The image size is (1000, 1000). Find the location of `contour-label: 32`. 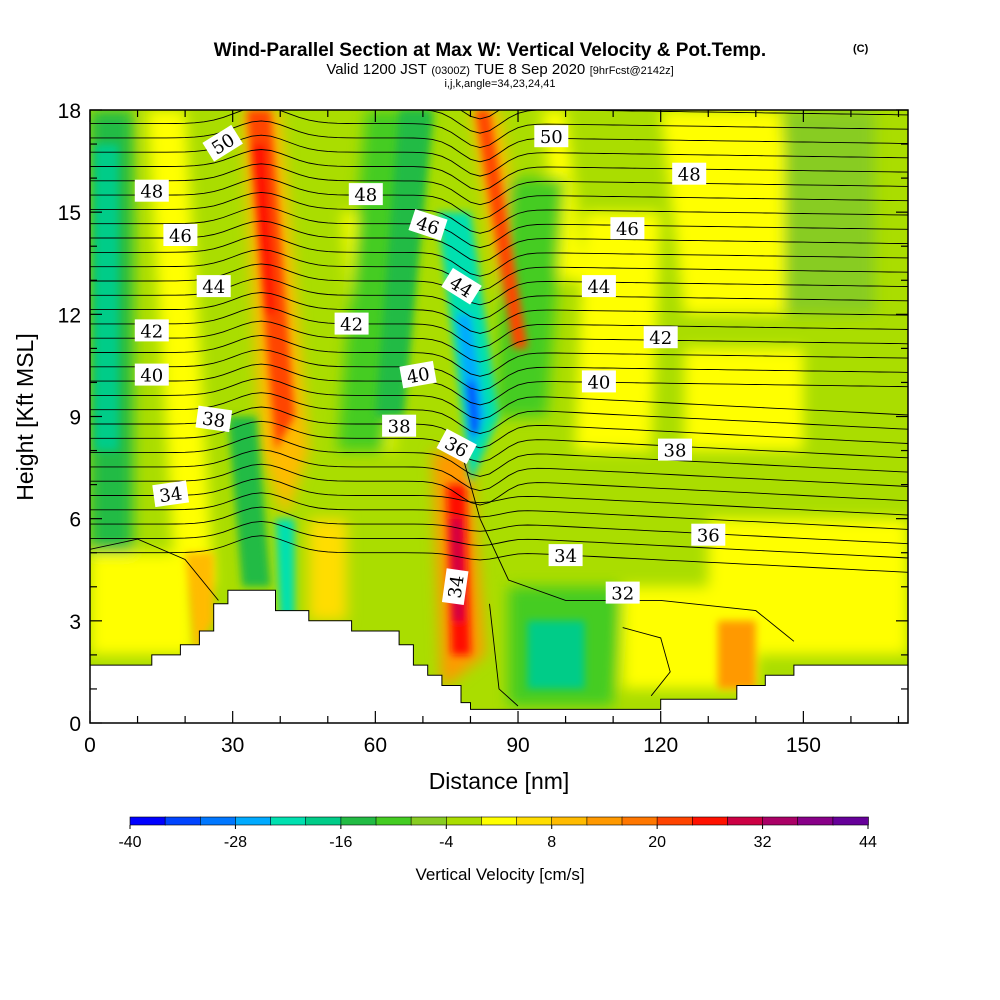

contour-label: 32 is located at coordinates (622, 593).